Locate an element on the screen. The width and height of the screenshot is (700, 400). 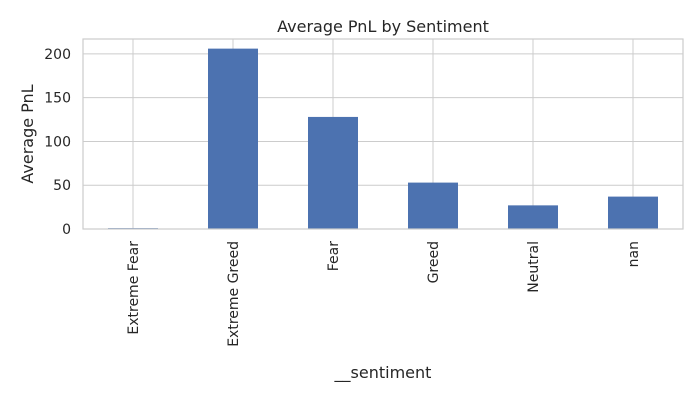
y-tick-labels: 0 50 100 150 200 is located at coordinates (57, 142).